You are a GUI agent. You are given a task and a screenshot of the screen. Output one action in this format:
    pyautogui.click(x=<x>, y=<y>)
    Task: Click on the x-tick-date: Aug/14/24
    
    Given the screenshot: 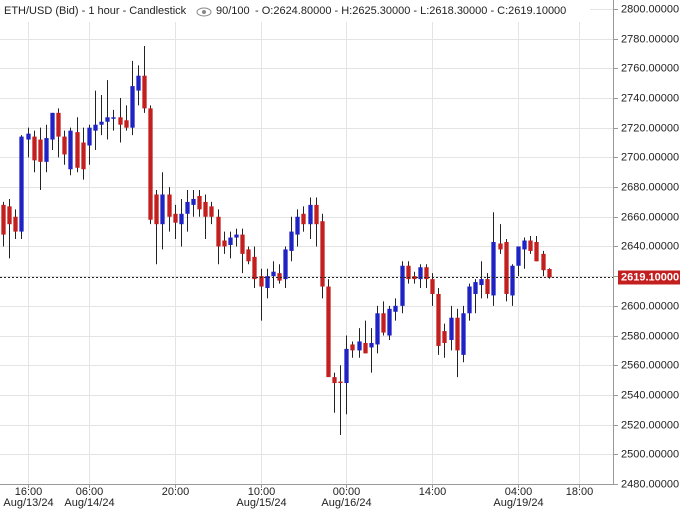 What is the action you would take?
    pyautogui.click(x=89, y=503)
    